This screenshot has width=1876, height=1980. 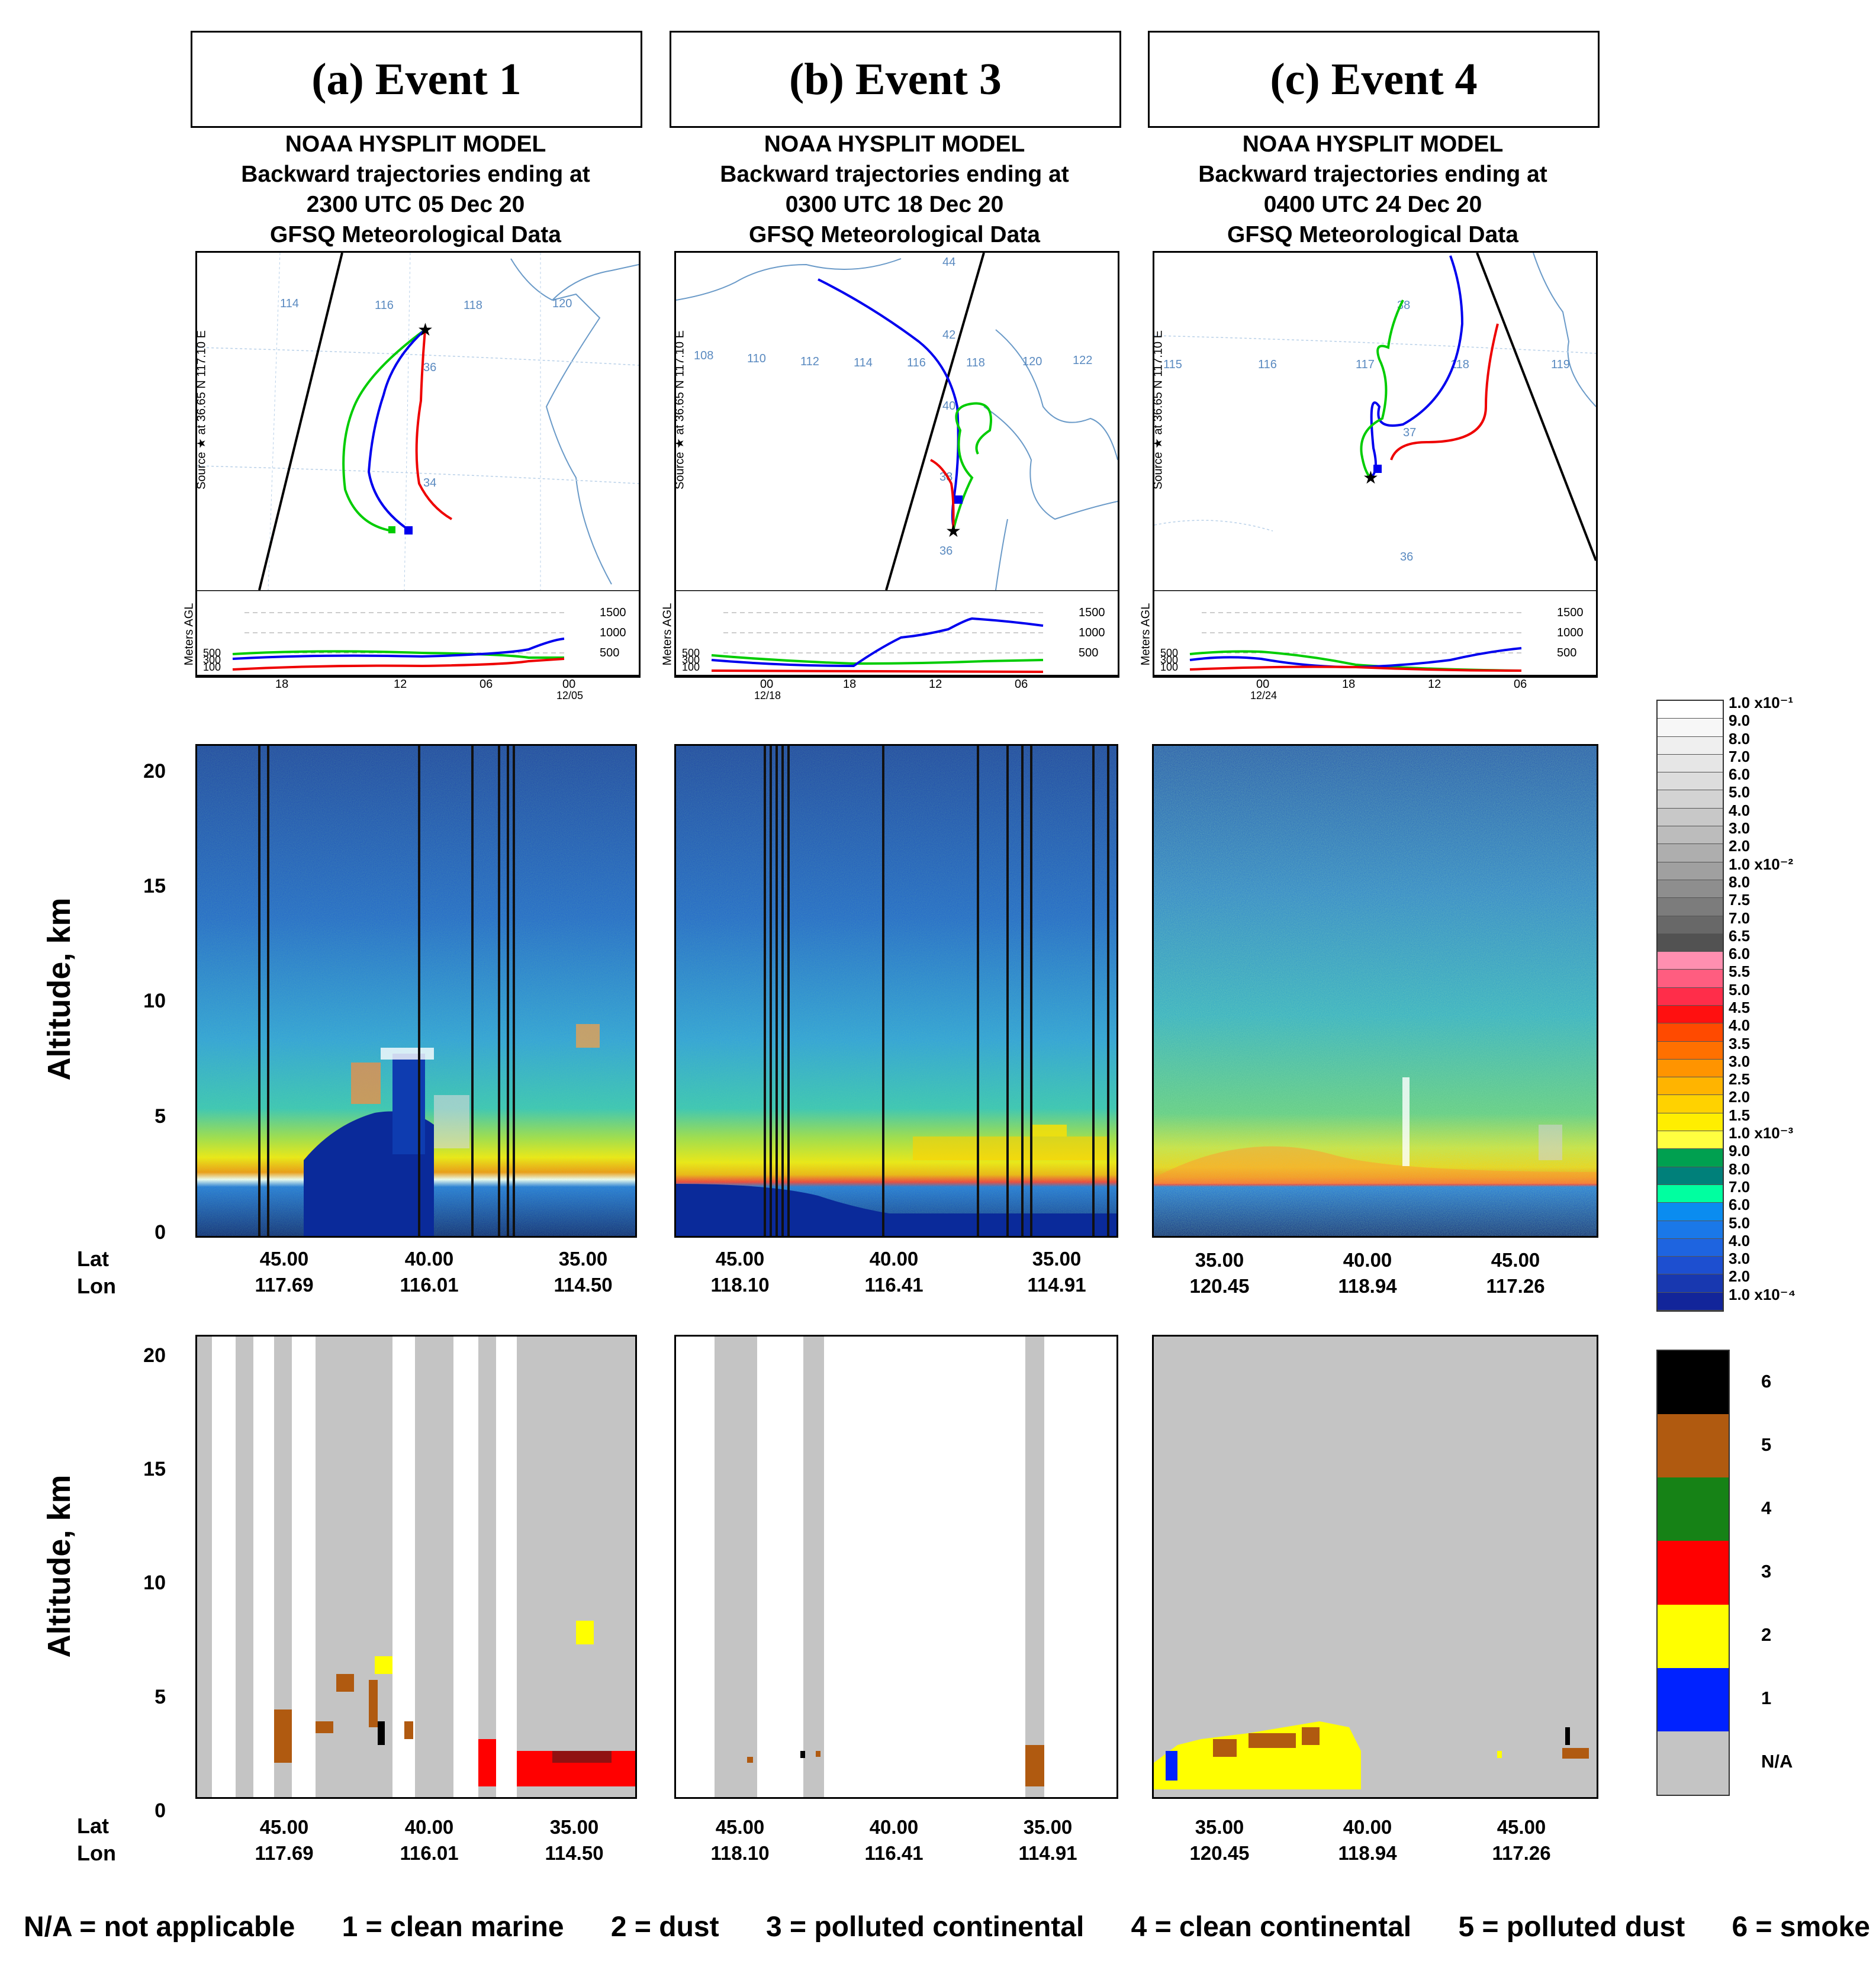 What do you see at coordinates (583, 1285) in the screenshot?
I see `xtick-lon: 114.50` at bounding box center [583, 1285].